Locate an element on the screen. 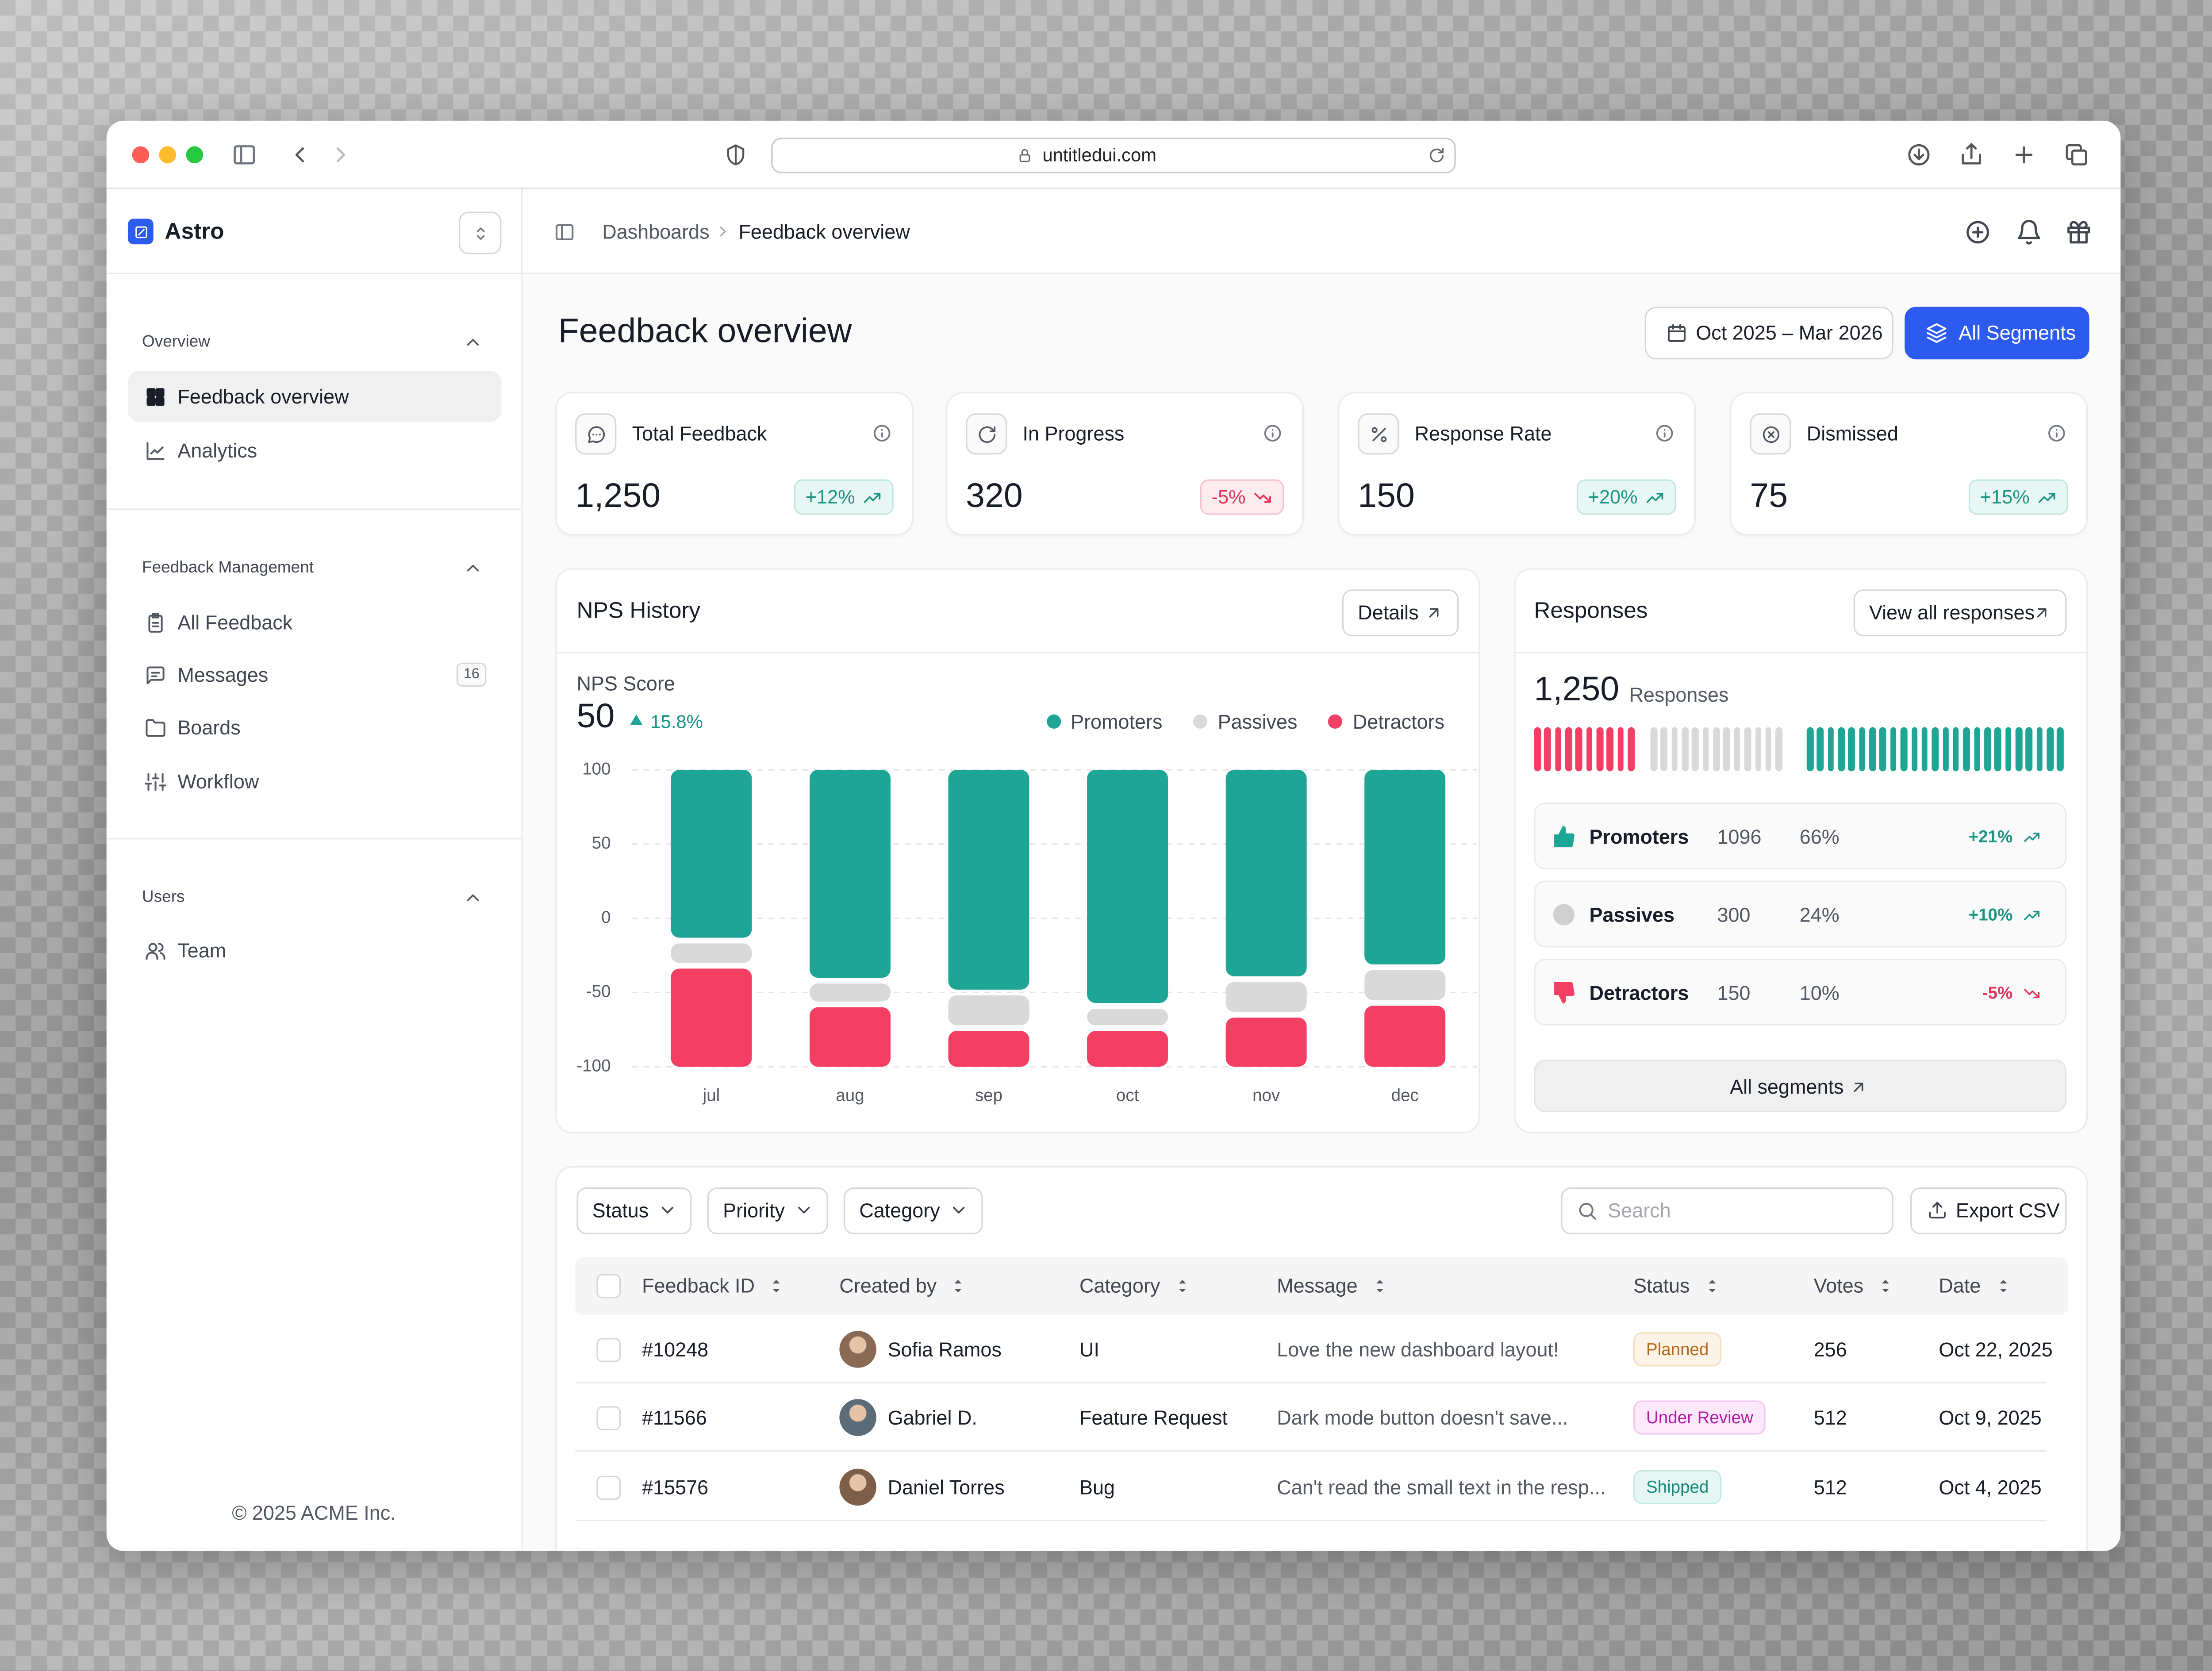 The width and height of the screenshot is (2212, 1671). breadcrumb: Feedback overview is located at coordinates (824, 231).